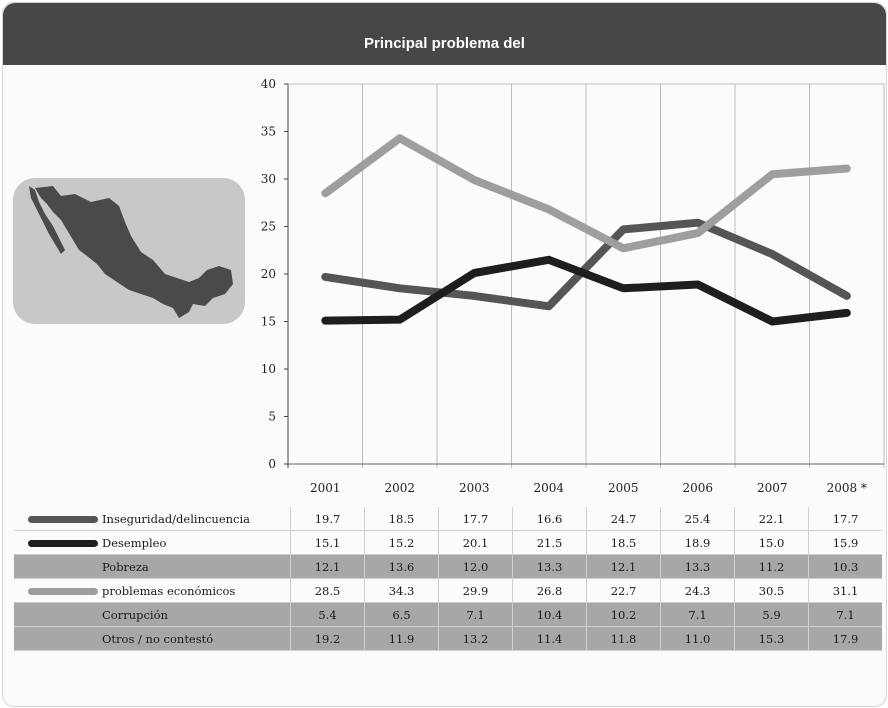 The image size is (888, 708). What do you see at coordinates (771, 519) in the screenshot?
I see `table-cell: 22.1` at bounding box center [771, 519].